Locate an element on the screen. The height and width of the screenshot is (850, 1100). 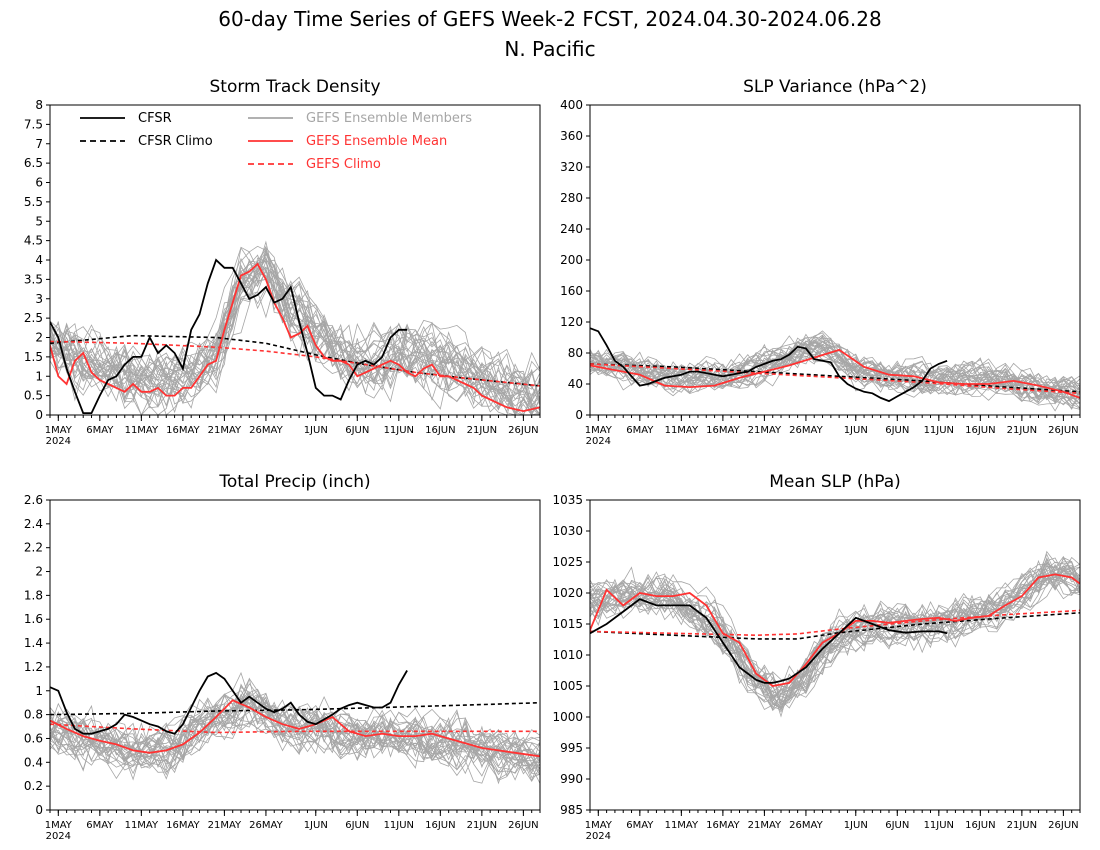
legend-label: GEFS Ensemble Members is located at coordinates (389, 118).